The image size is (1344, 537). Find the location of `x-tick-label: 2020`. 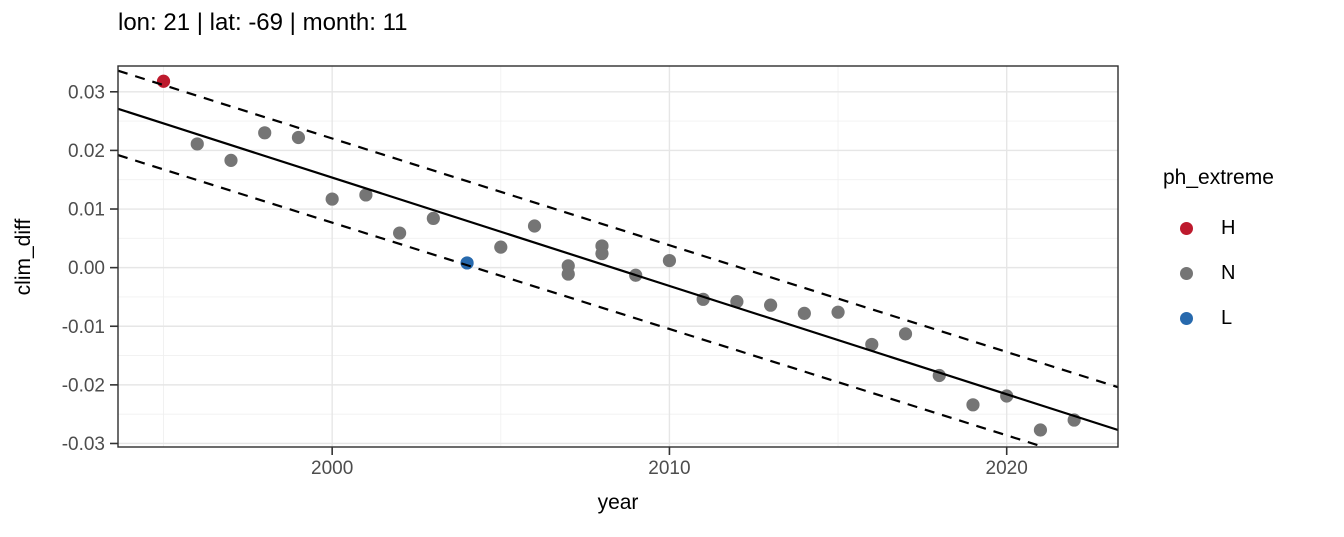

x-tick-label: 2020 is located at coordinates (1007, 468).